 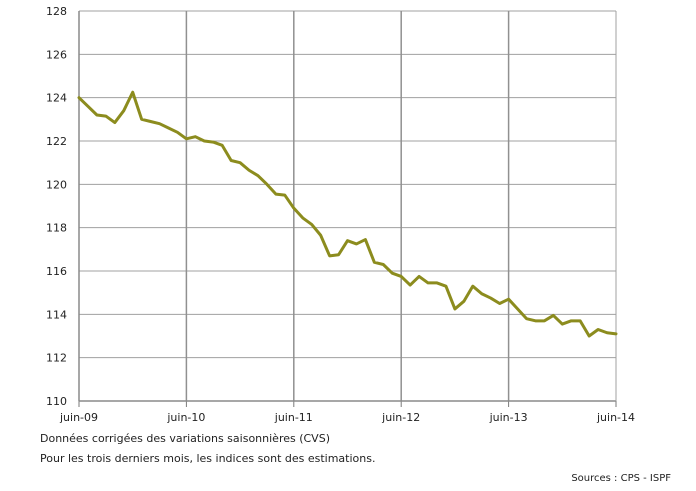 What do you see at coordinates (56, 141) in the screenshot?
I see `y-tick-label-122: 122` at bounding box center [56, 141].